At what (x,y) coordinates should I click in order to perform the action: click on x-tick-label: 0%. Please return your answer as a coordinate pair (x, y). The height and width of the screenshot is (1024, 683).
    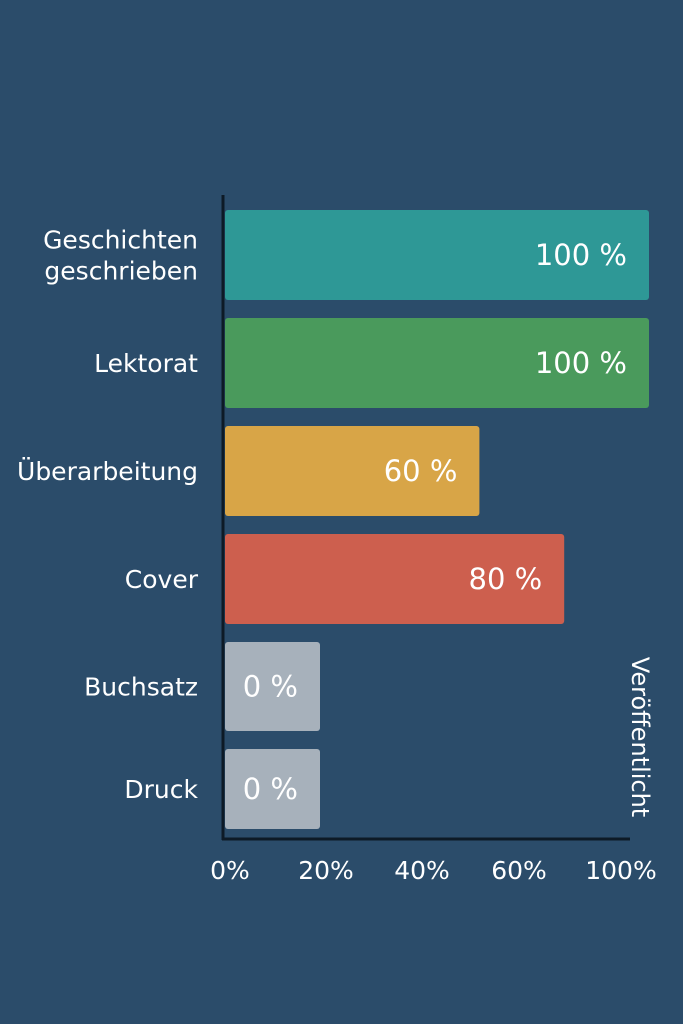
    Looking at the image, I should click on (230, 870).